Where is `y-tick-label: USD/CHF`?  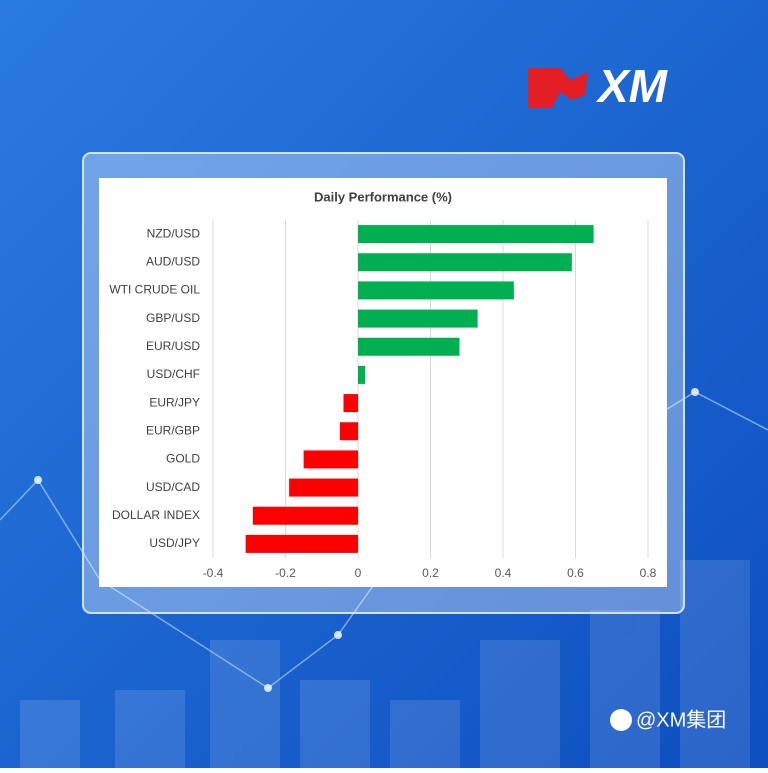 y-tick-label: USD/CHF is located at coordinates (173, 374).